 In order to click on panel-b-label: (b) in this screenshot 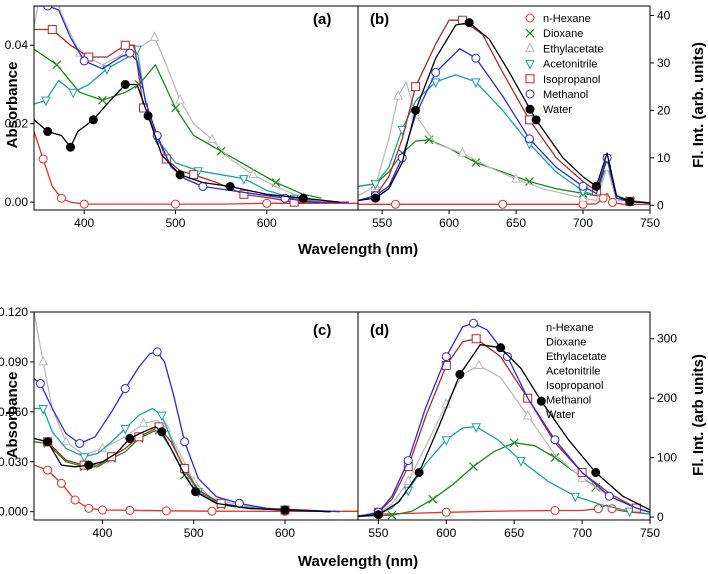, I will do `click(379, 19)`.